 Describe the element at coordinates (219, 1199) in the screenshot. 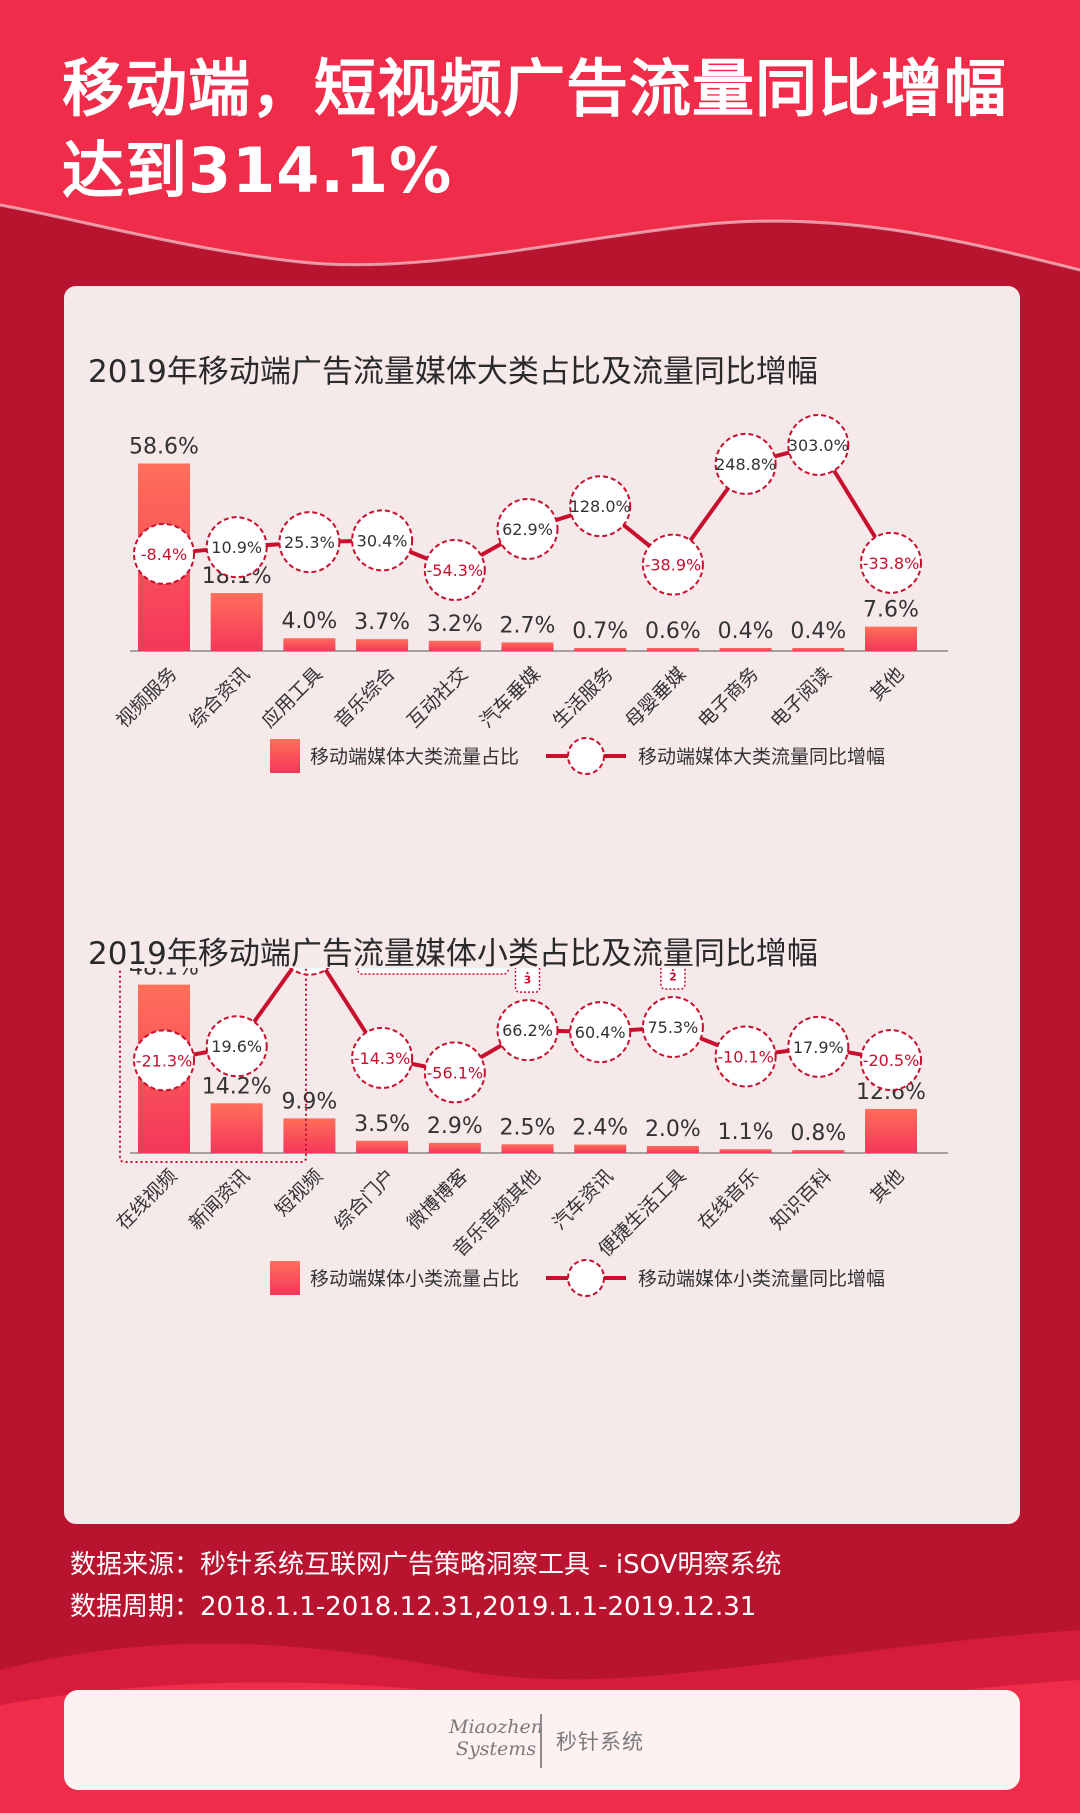

I see `category-label: 新闻资讯` at that location.